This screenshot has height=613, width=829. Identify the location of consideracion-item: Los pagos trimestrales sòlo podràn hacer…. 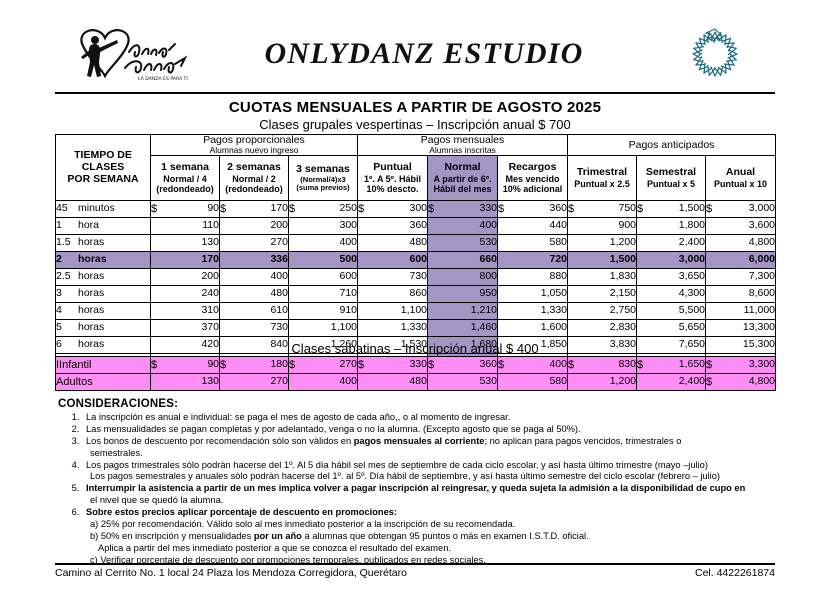
(427, 472).